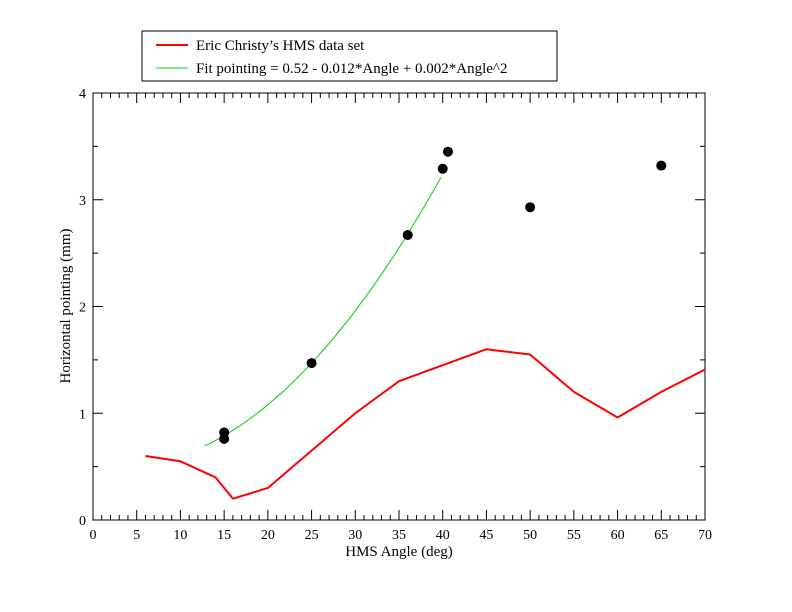  I want to click on x-tick-label: 60, so click(618, 535).